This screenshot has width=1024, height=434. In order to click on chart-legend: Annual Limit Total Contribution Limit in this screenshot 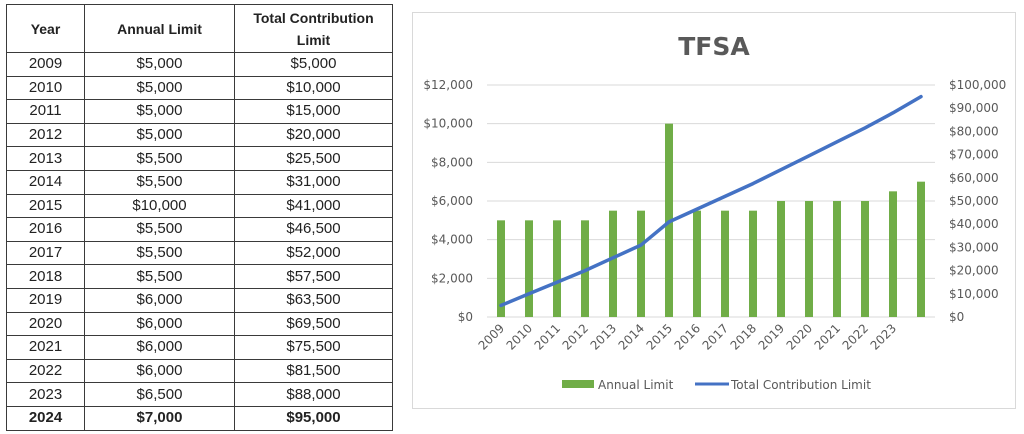, I will do `click(716, 385)`.